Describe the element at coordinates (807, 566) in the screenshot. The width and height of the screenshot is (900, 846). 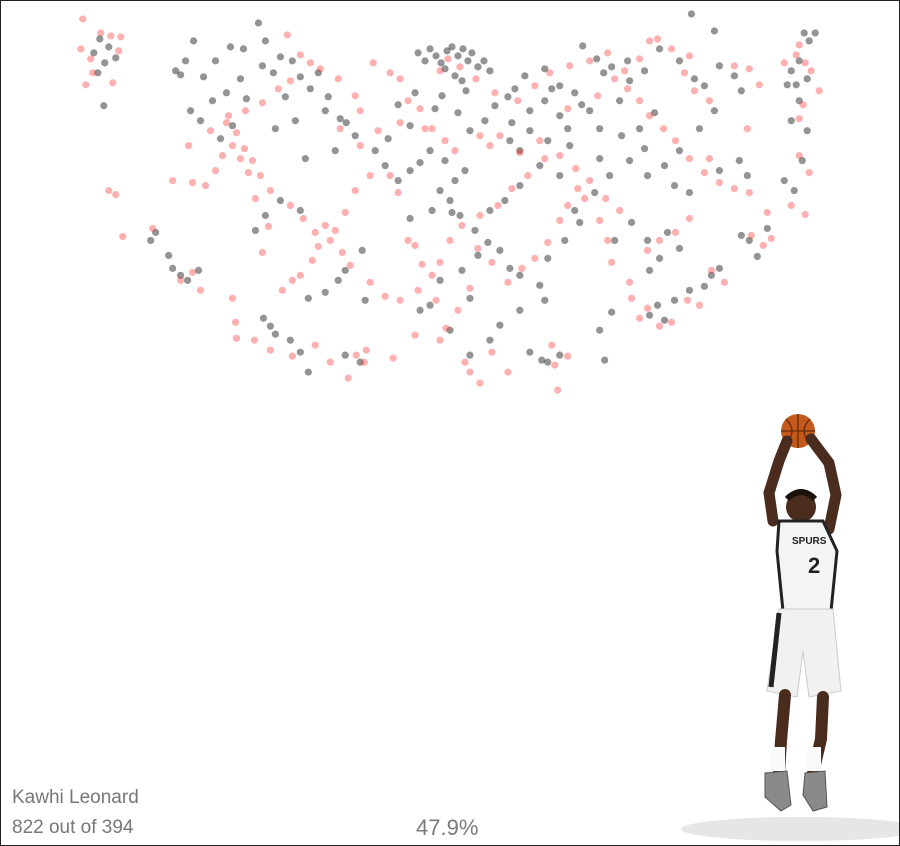
I see `jersey` at that location.